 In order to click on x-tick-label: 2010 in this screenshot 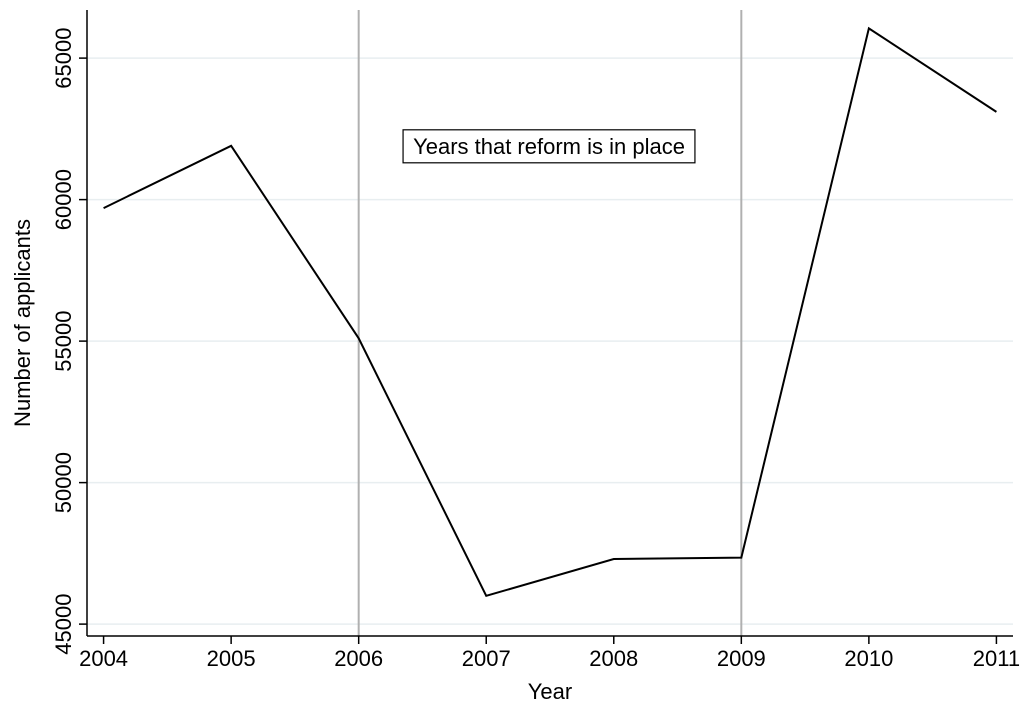, I will do `click(868, 658)`.